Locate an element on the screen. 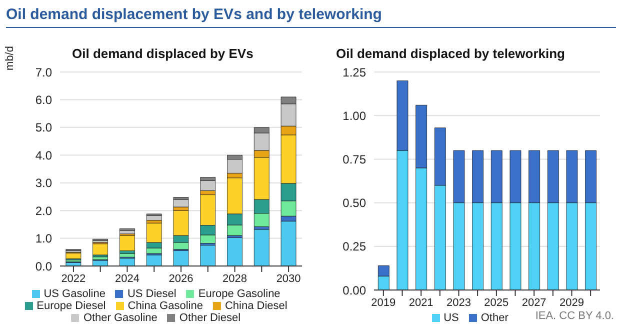 This screenshot has width=622, height=330. y-tick-label: 0.25 is located at coordinates (354, 247).